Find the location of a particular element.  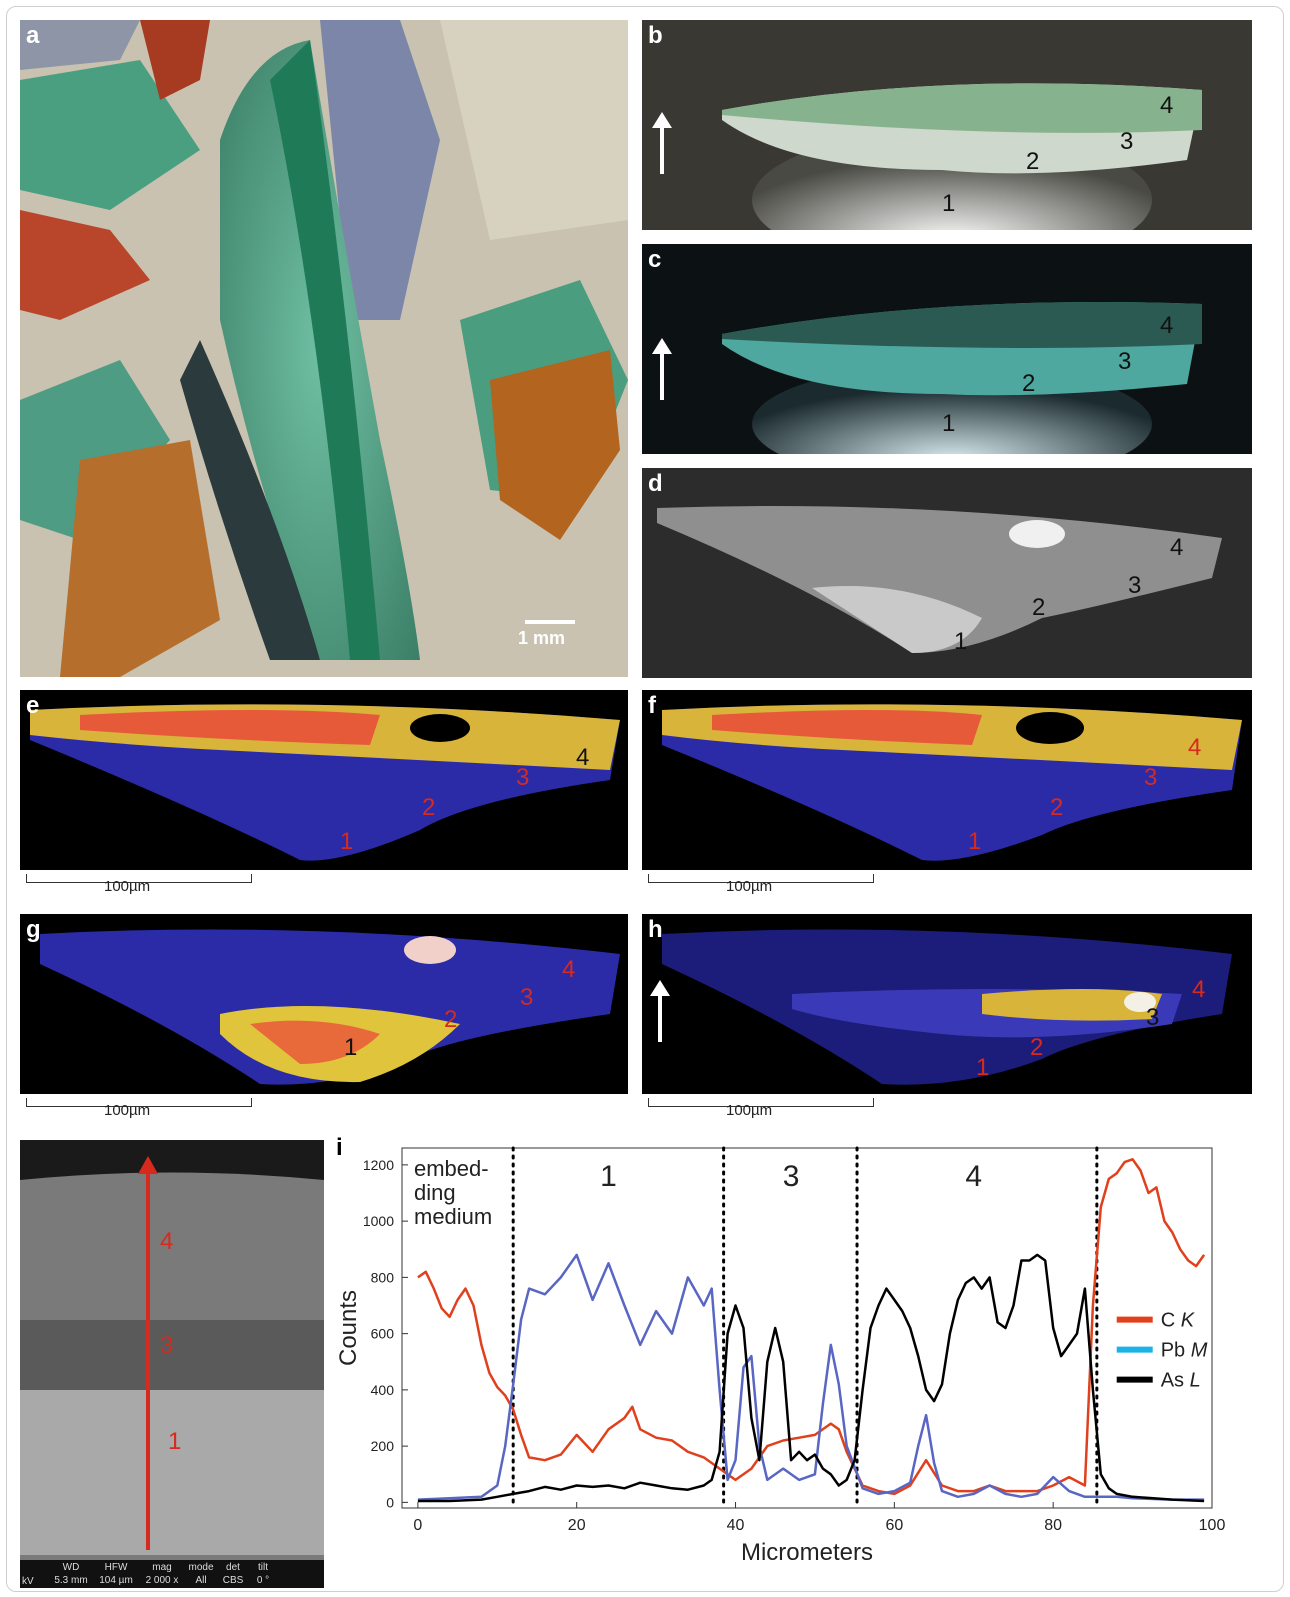

y-tick-label: 1000 is located at coordinates (378, 1221).